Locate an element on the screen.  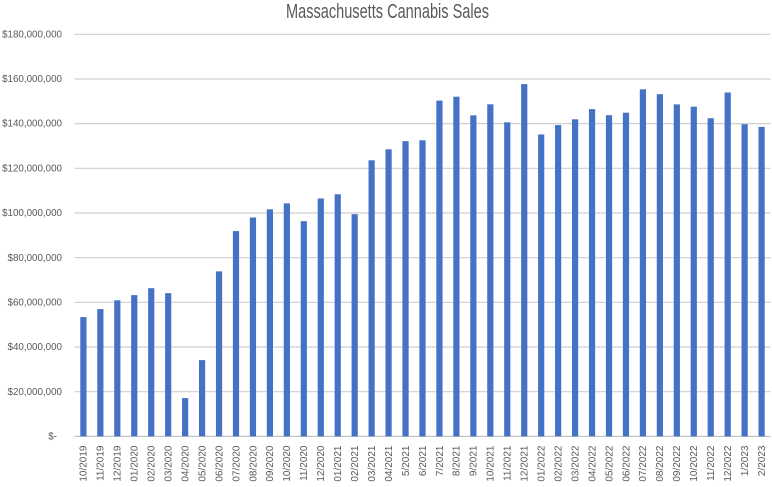
svg-text: 06/2022 is located at coordinates (626, 463).